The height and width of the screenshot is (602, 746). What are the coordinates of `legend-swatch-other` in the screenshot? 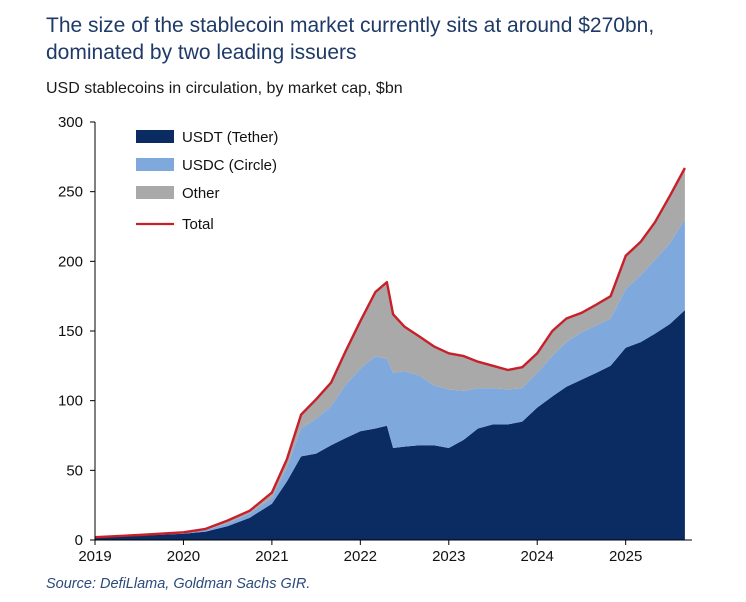 It's located at (155, 192).